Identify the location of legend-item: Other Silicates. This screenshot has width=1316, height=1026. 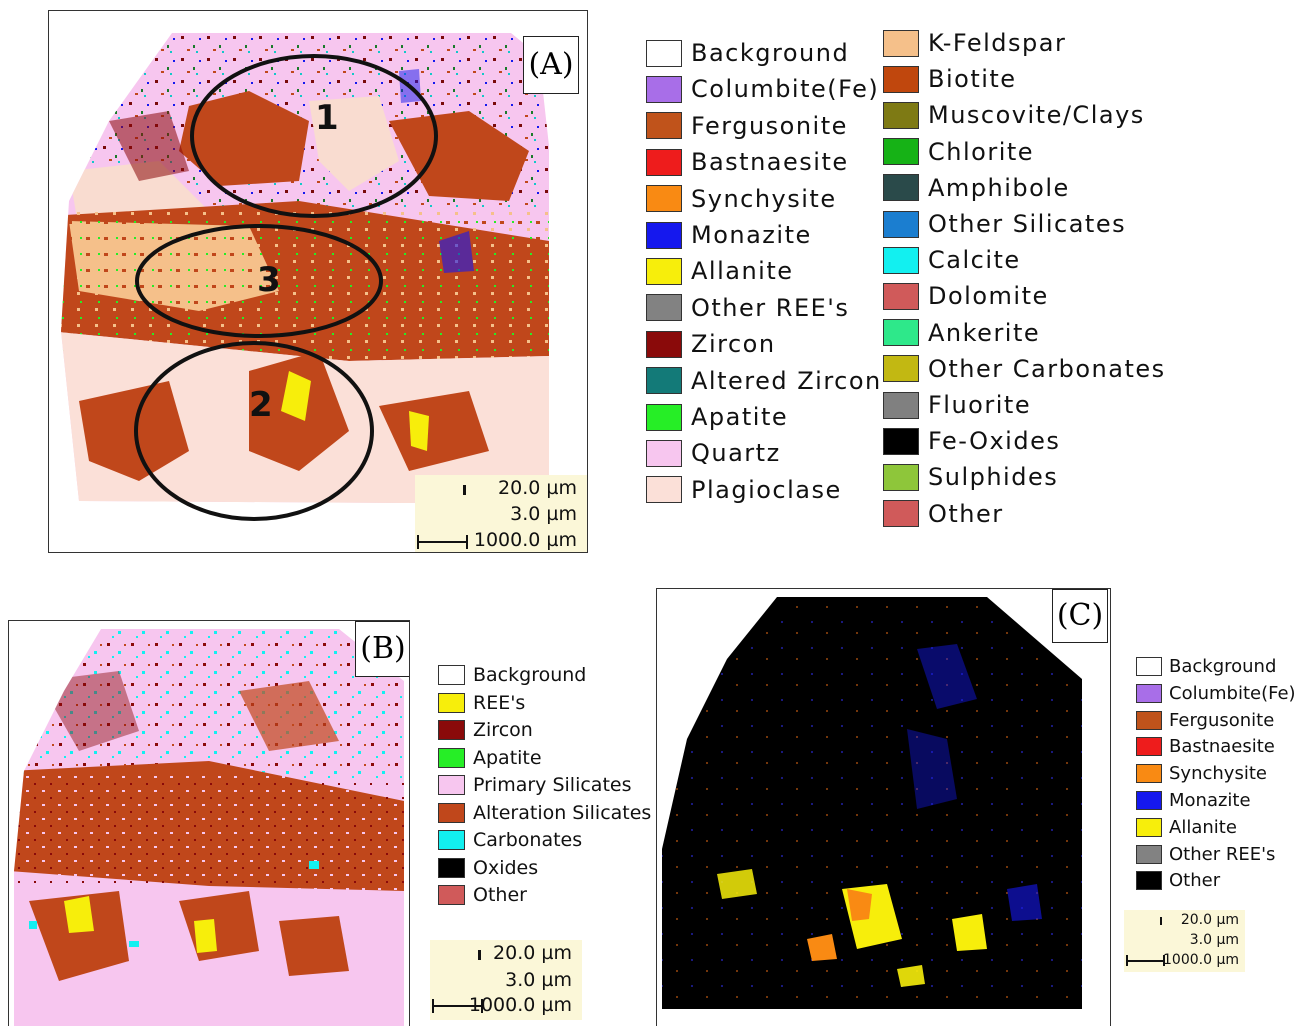
(1004, 224).